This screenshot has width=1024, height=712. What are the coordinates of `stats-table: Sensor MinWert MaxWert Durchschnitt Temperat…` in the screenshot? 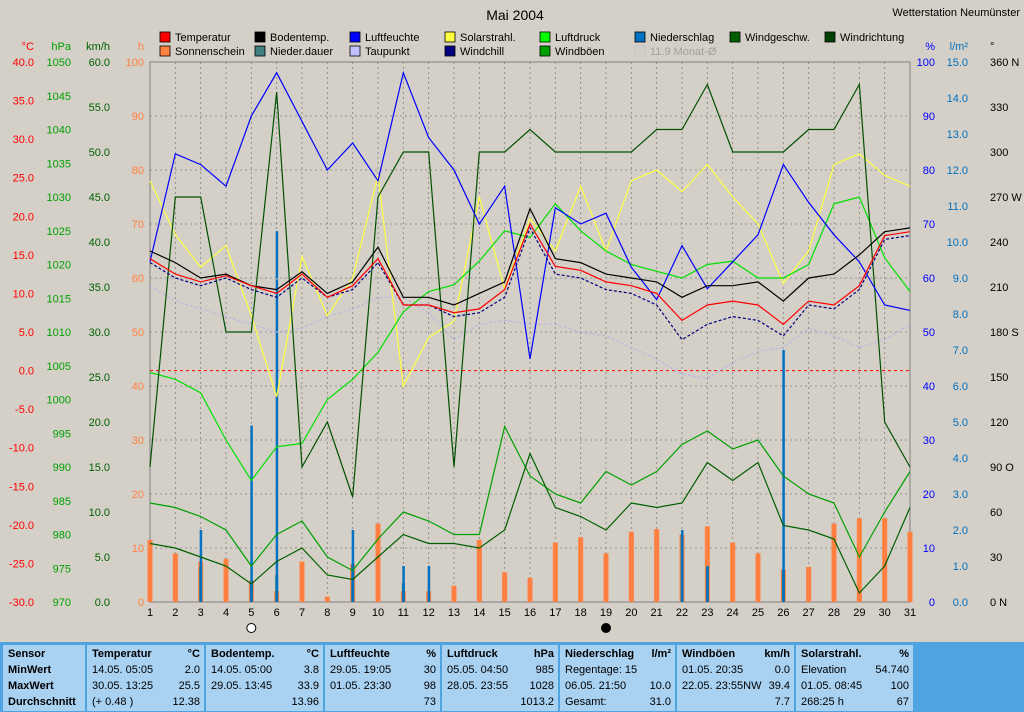 It's located at (512, 677).